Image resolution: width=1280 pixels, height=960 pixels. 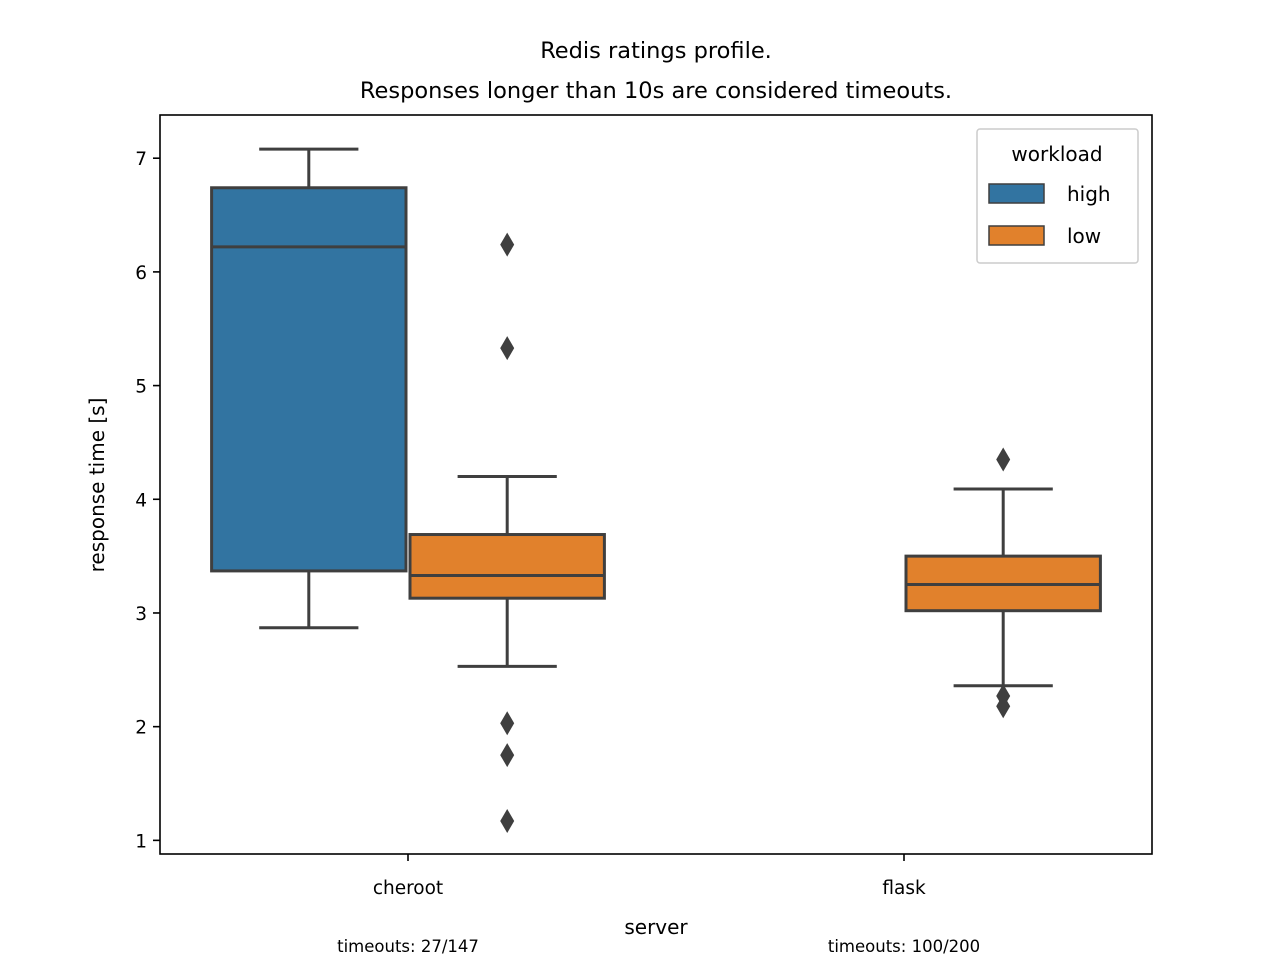 I want to click on y-tick-label-1: 1, so click(x=141, y=841).